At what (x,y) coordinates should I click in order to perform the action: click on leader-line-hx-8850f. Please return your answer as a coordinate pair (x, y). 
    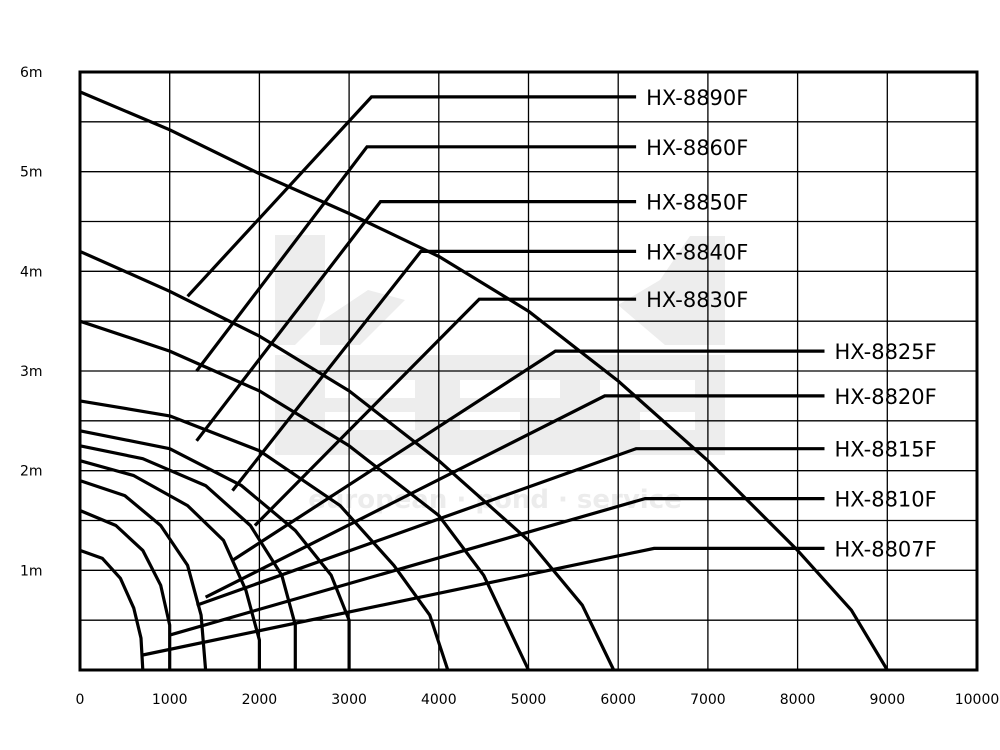
    Looking at the image, I should click on (416, 321).